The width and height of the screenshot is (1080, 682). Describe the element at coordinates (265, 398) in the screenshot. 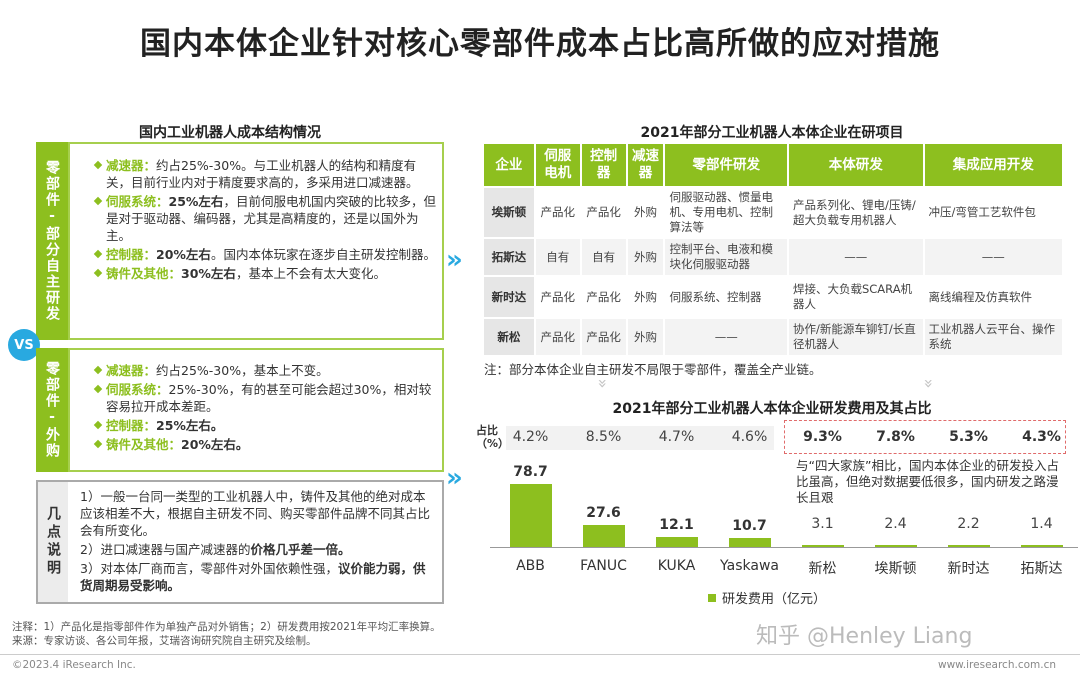

I see `bullet-item: 伺服系统：25%-30%，有的甚至可能会超过30%，相对较容易拉开成本差距。` at that location.